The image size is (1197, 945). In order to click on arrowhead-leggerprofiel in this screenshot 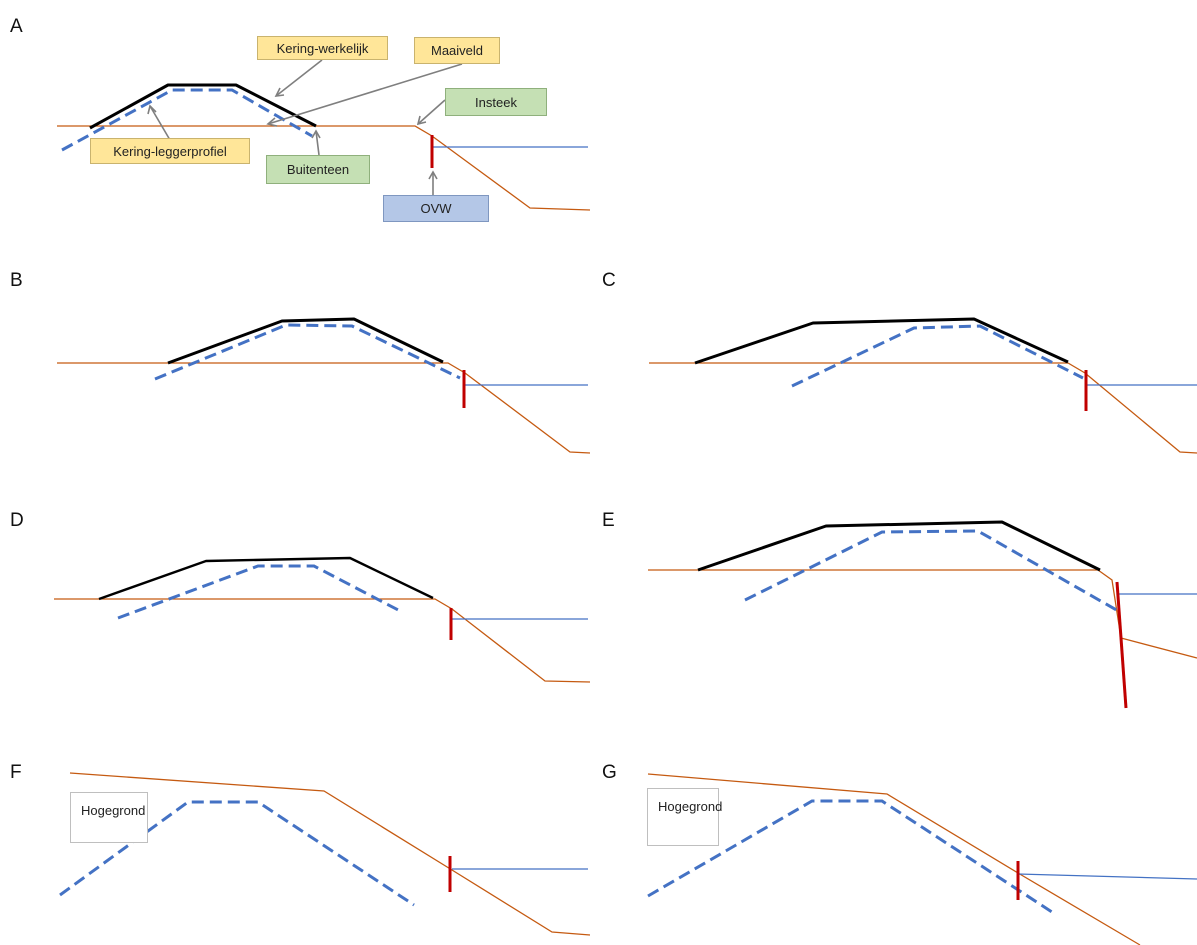, I will do `click(152, 109)`.